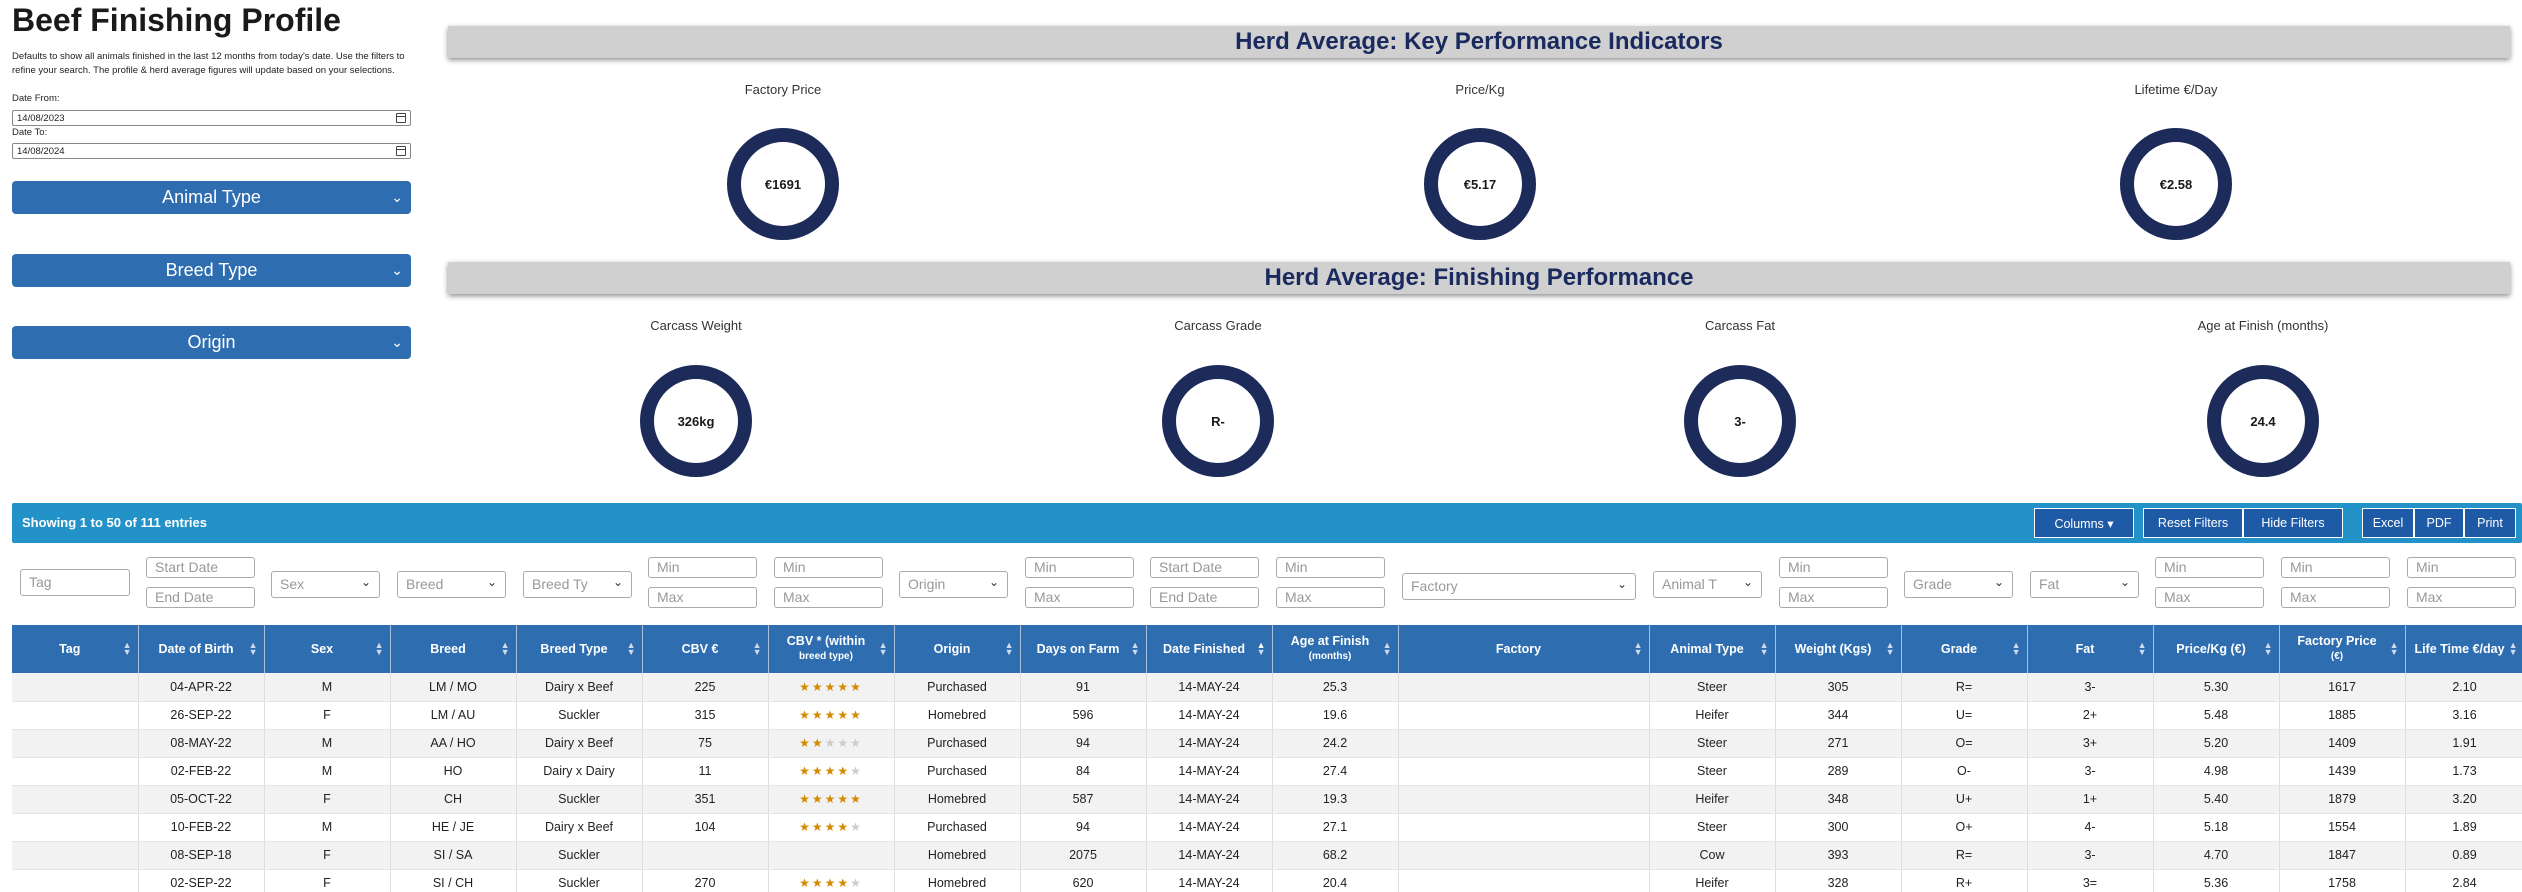 The height and width of the screenshot is (892, 2522). I want to click on age-max-input: Max, so click(1330, 597).